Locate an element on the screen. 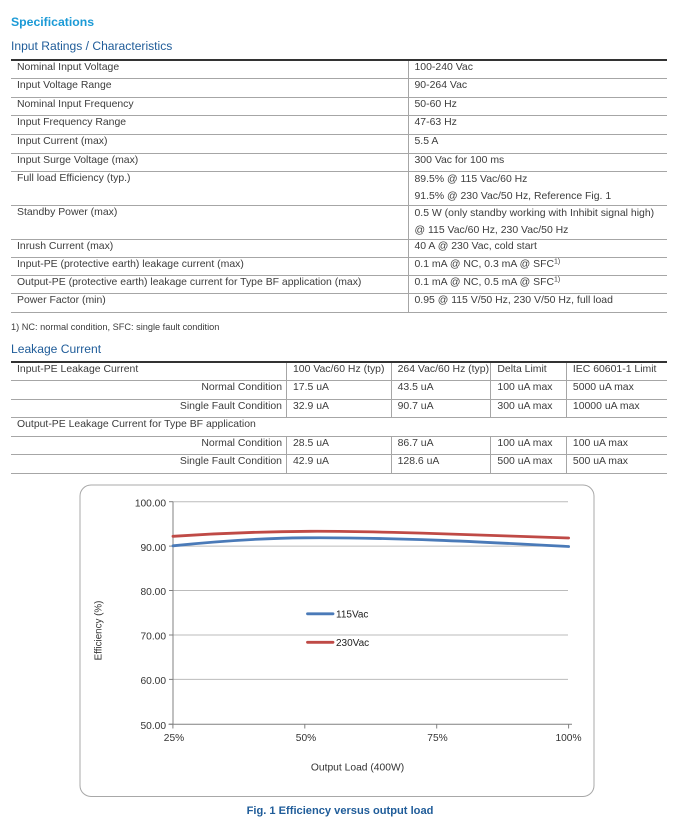 This screenshot has height=822, width=690. svg-text: 115Vac is located at coordinates (352, 615).